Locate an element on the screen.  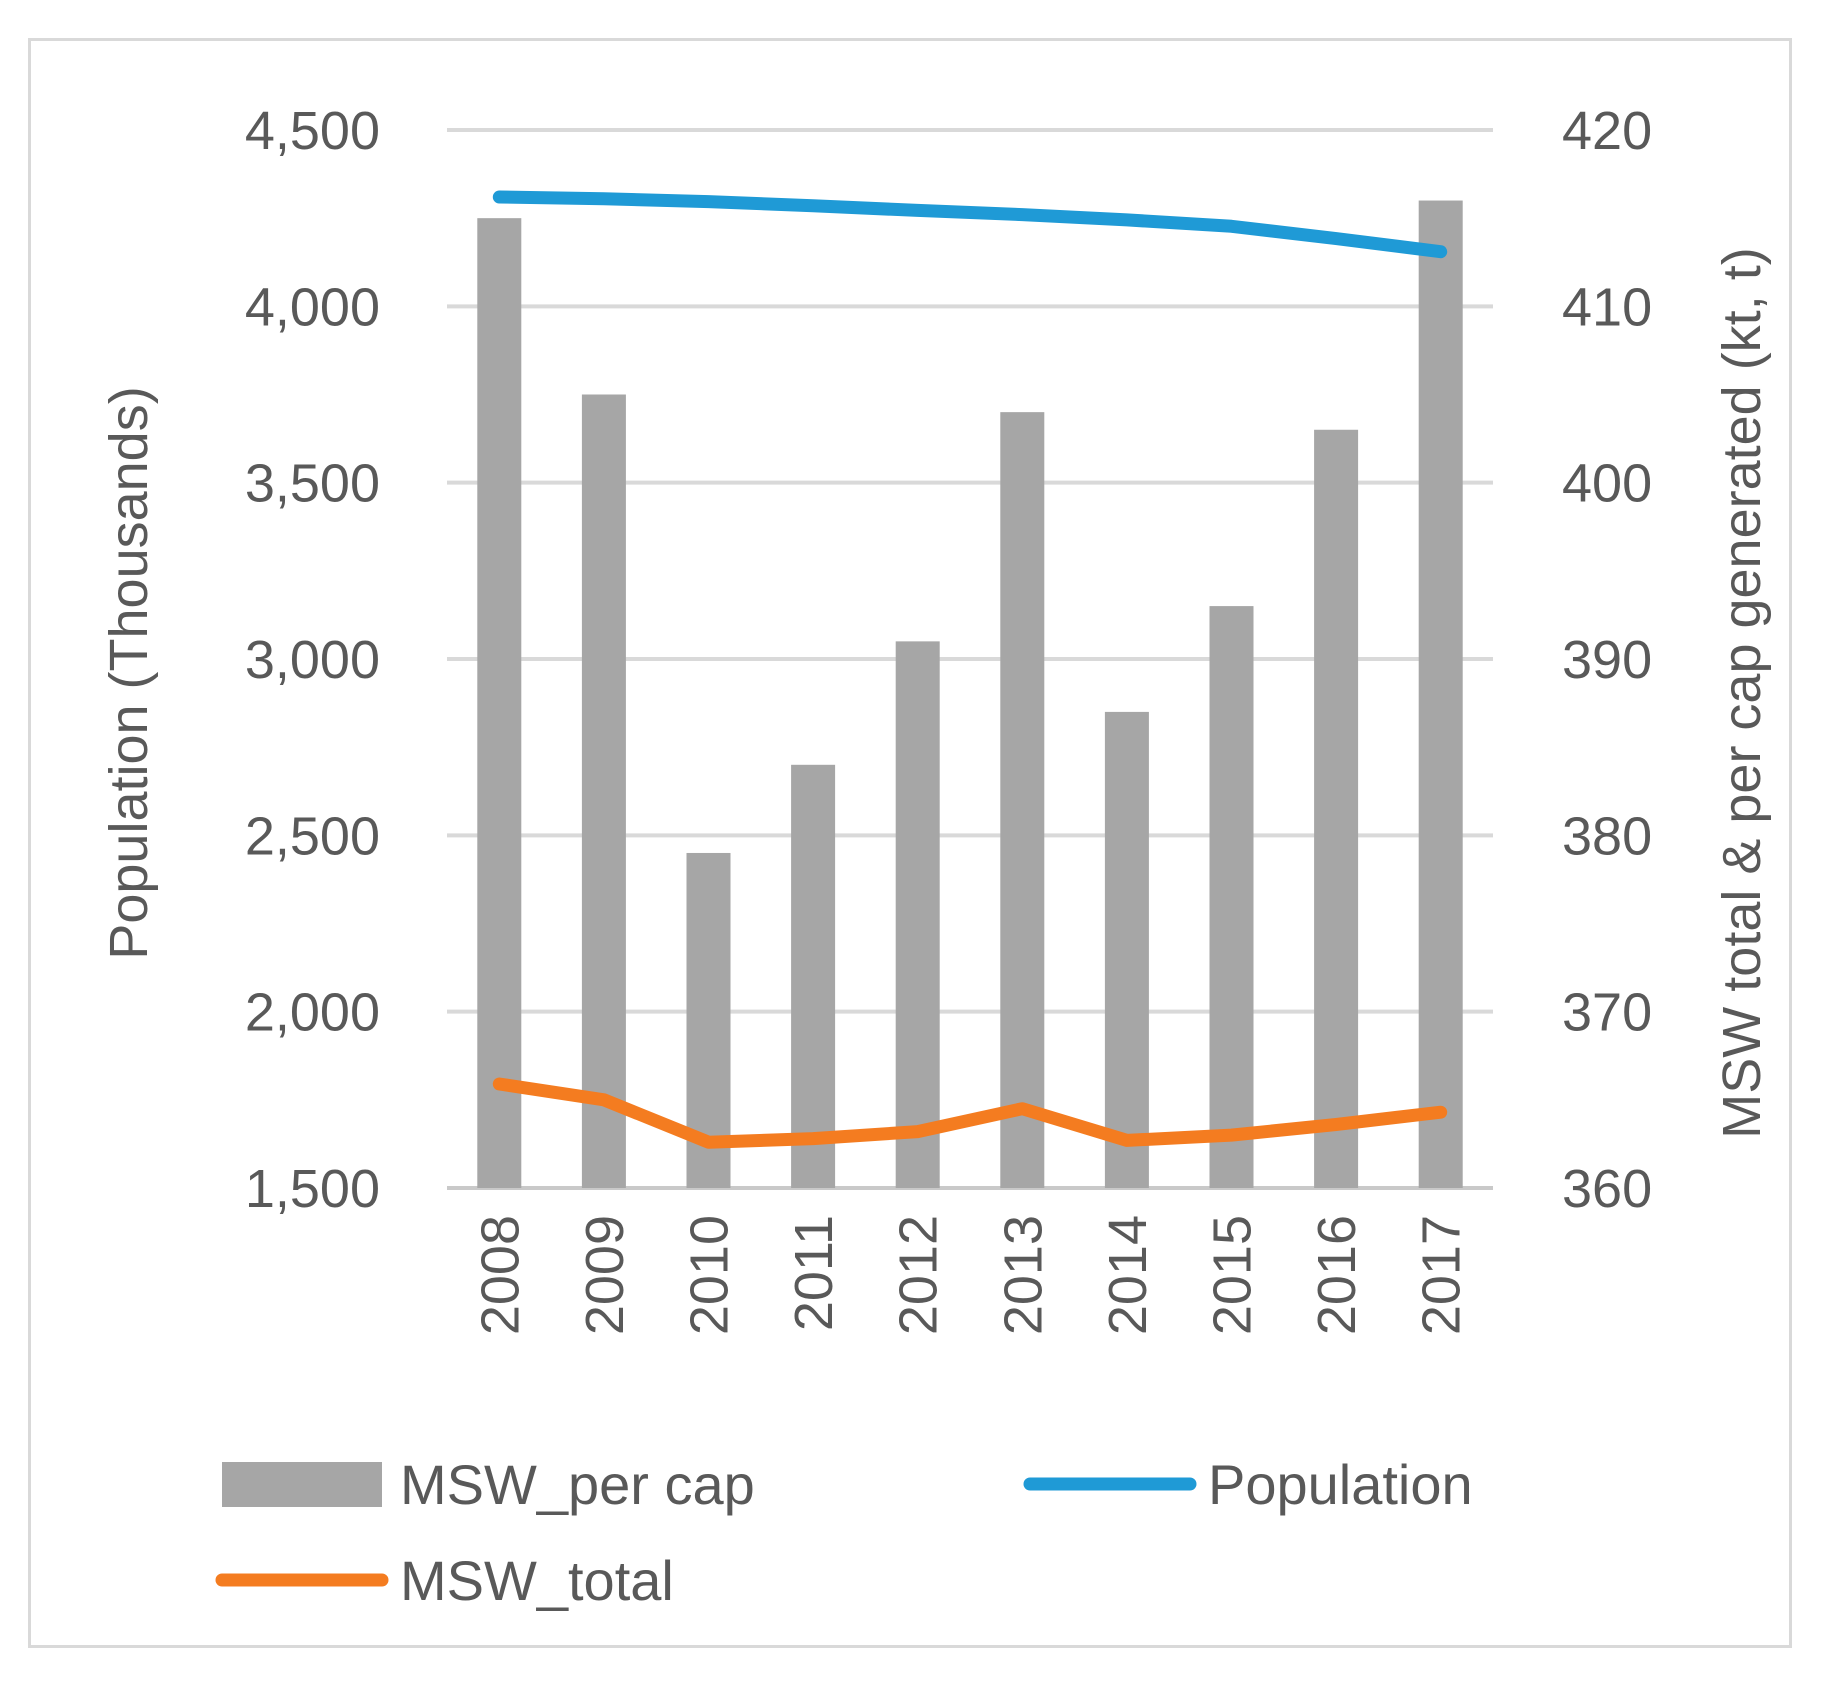
left-tick-label: 3,000 is located at coordinates (312, 660).